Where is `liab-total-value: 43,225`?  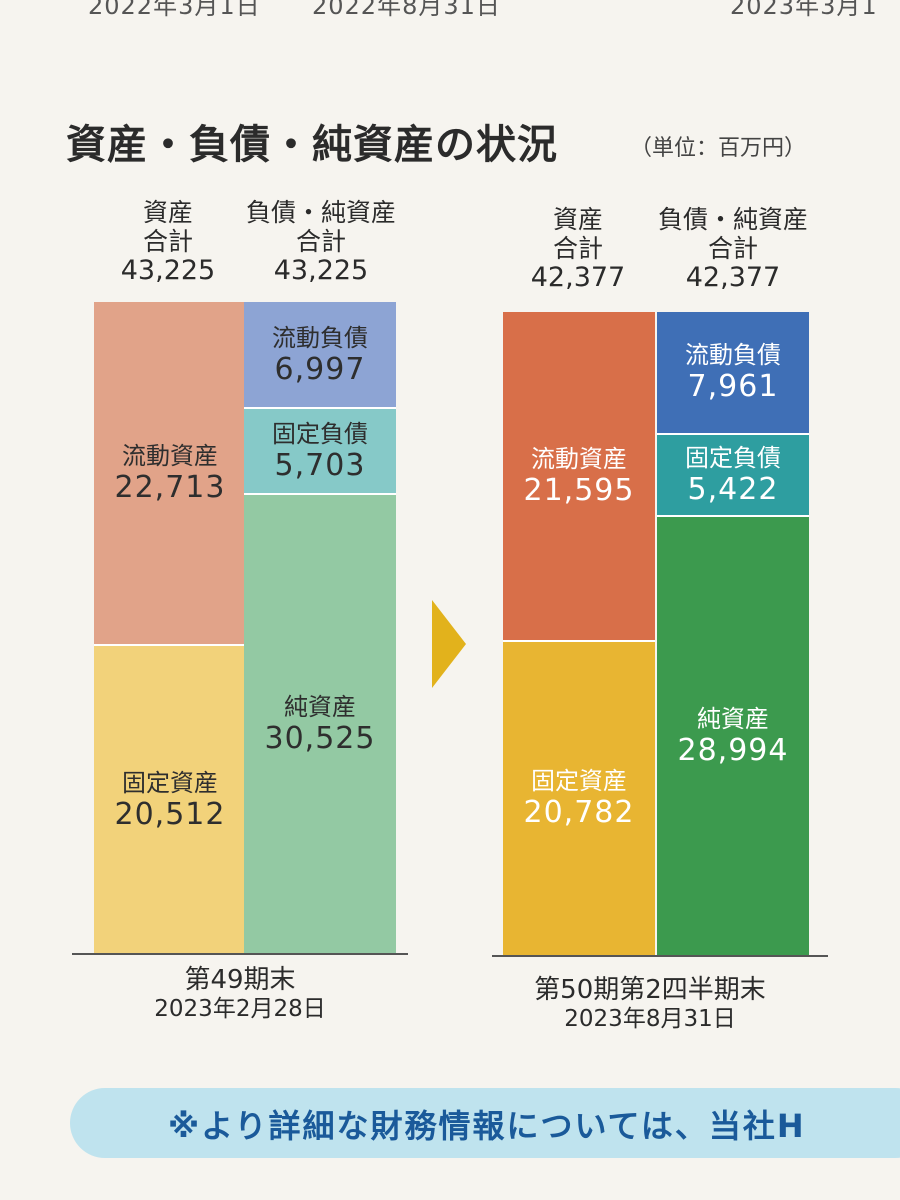
liab-total-value: 43,225 is located at coordinates (321, 270).